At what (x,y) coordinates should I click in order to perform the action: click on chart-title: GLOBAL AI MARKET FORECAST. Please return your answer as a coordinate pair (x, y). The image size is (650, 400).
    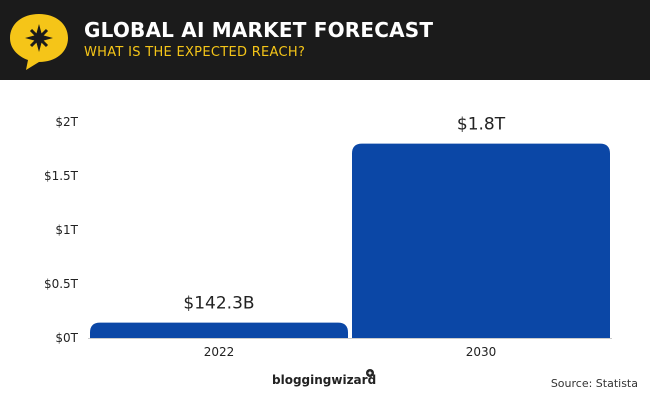
    Looking at the image, I should click on (259, 30).